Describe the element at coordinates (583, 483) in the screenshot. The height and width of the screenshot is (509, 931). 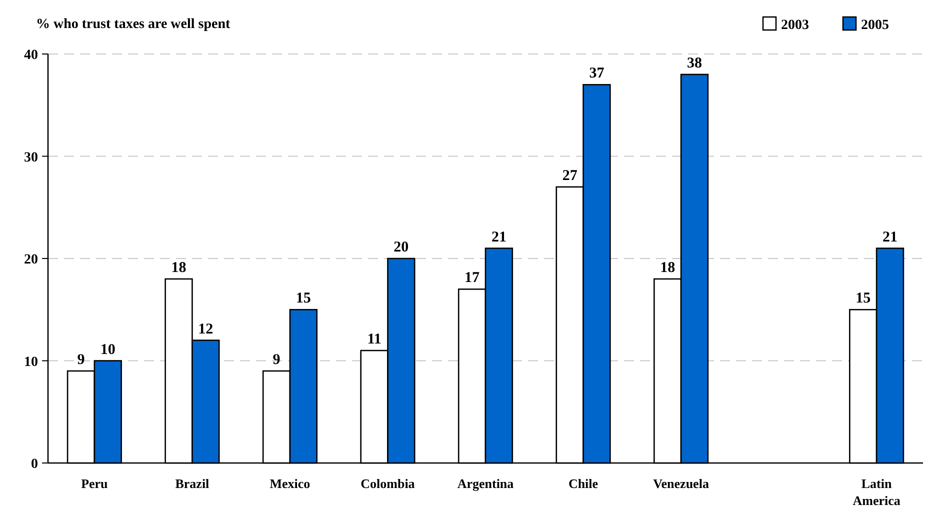
I see `x-tick-label: Chile` at that location.